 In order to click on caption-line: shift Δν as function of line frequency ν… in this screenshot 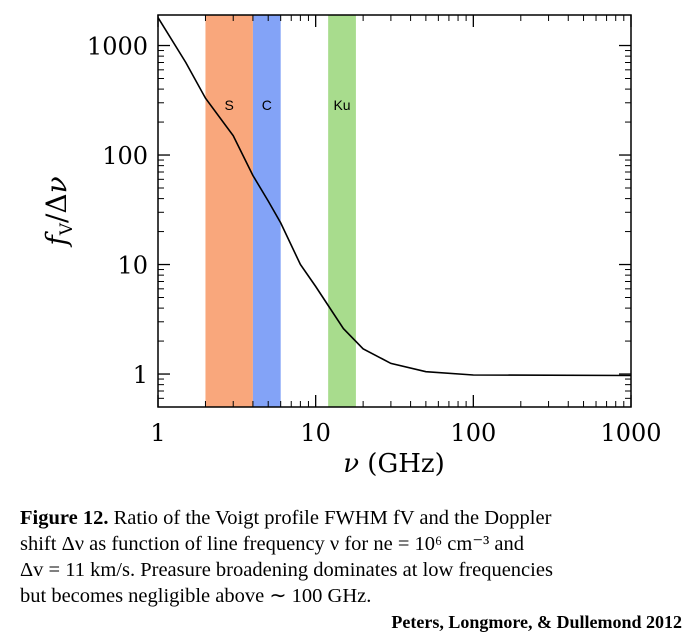, I will do `click(272, 544)`.